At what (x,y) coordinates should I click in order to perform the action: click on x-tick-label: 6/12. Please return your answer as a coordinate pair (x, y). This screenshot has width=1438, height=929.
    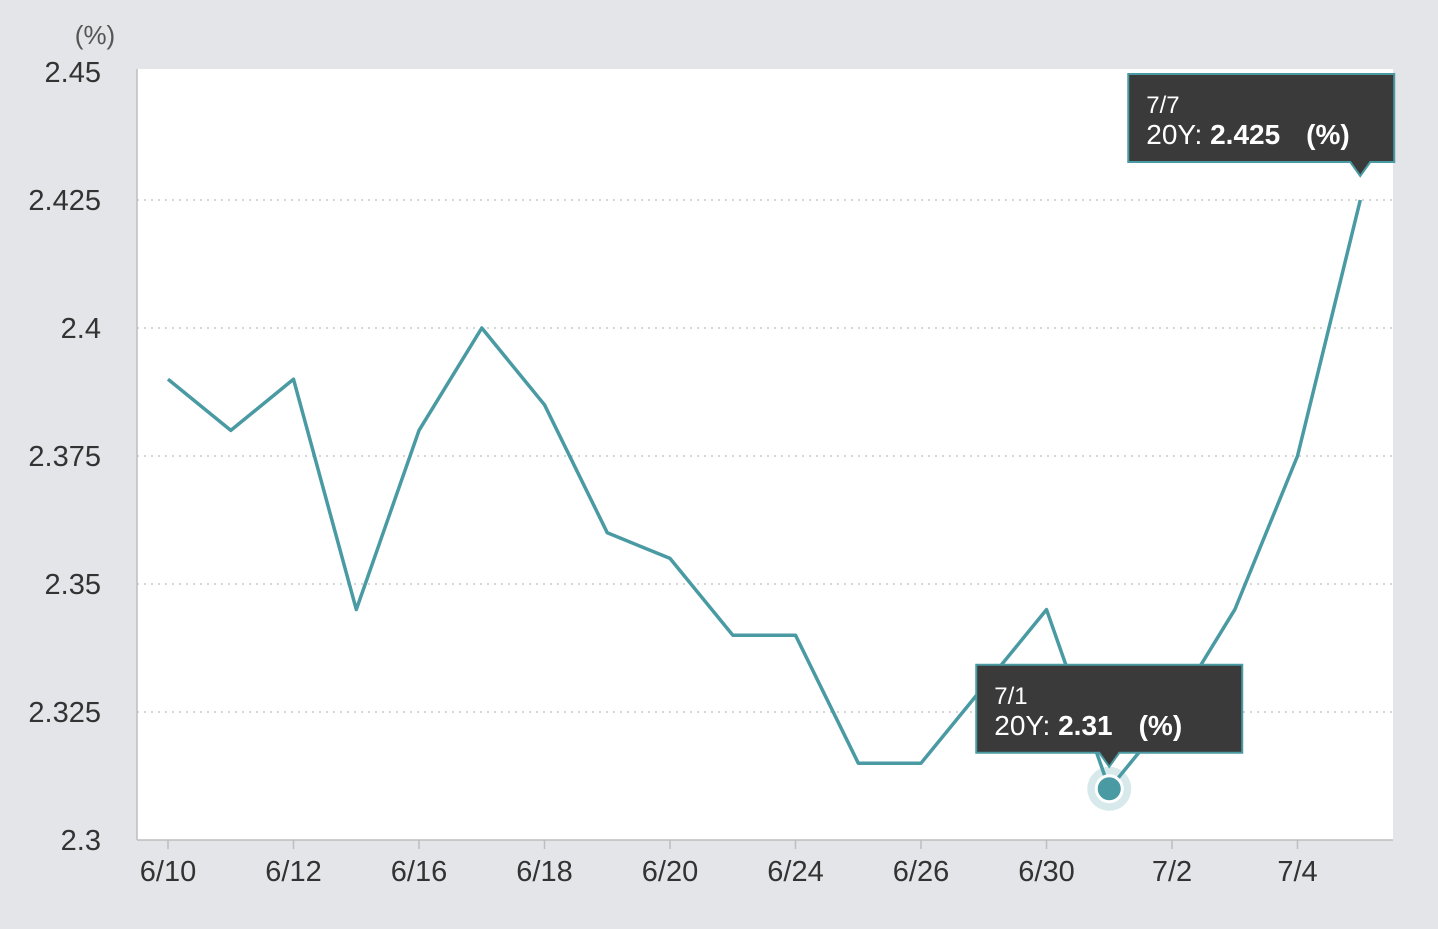
    Looking at the image, I should click on (293, 872).